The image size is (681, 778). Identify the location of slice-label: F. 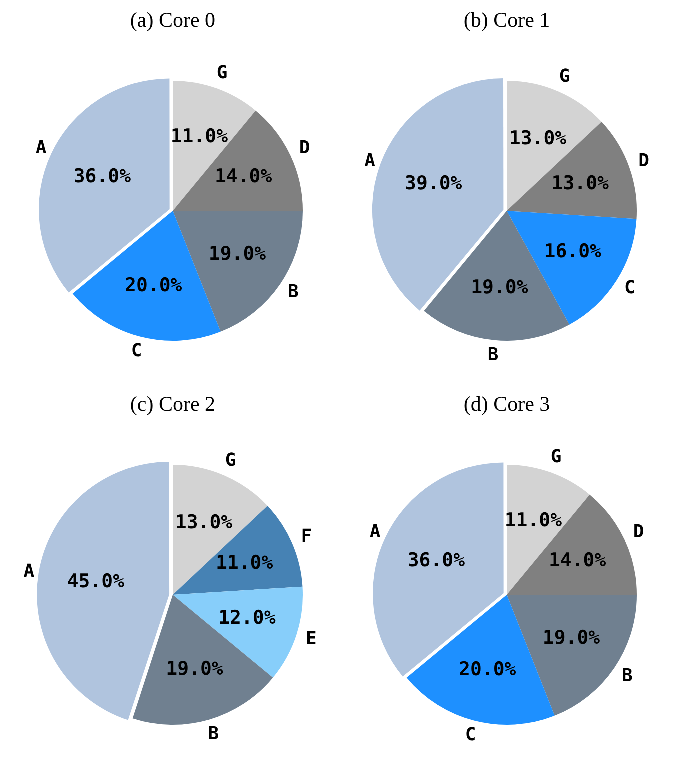
(306, 536).